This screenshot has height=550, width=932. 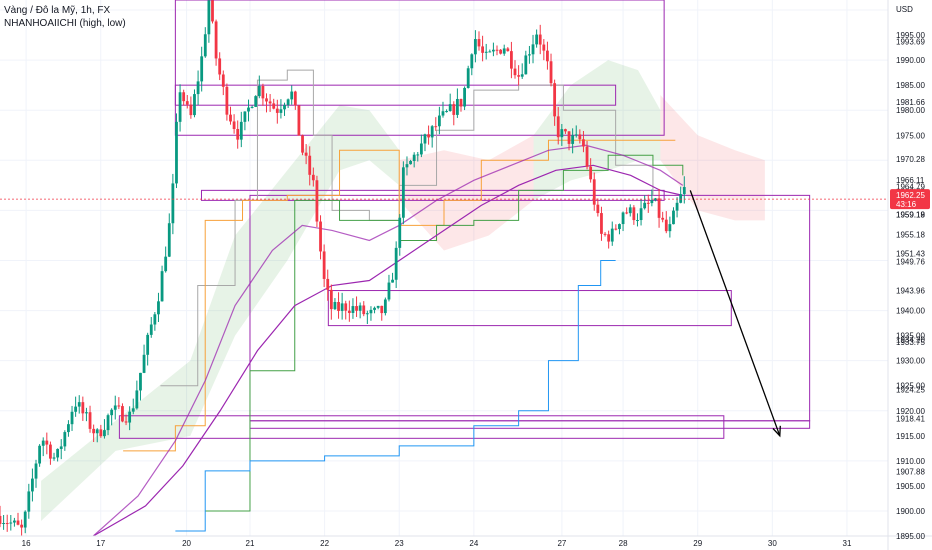 What do you see at coordinates (906, 204) in the screenshot?
I see `countdown-label: 43:16` at bounding box center [906, 204].